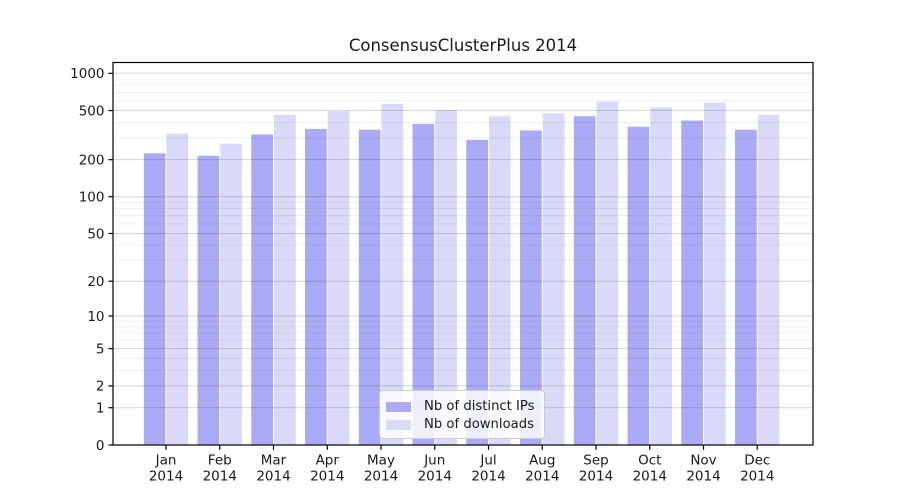  What do you see at coordinates (381, 461) in the screenshot?
I see `x-tick-label-month: May` at bounding box center [381, 461].